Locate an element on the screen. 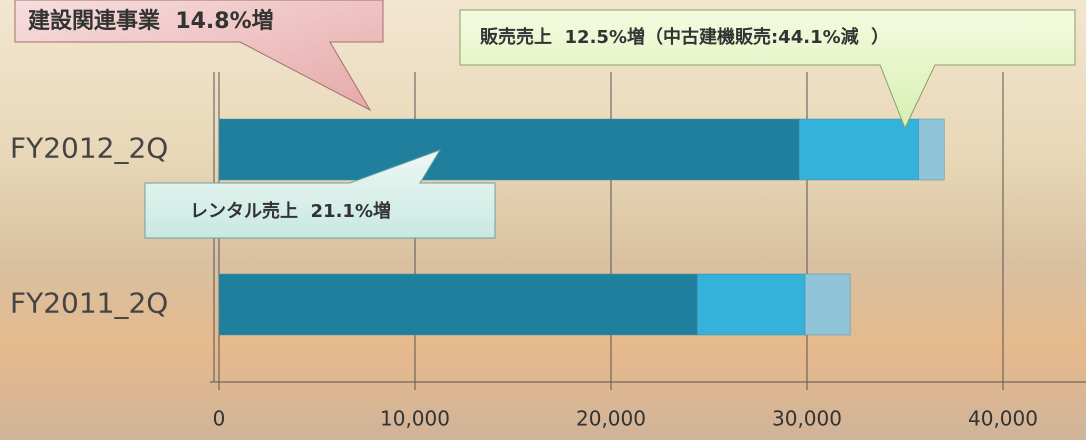 This screenshot has width=1086, height=440. y-tick-label: FY2012_2Q is located at coordinates (89, 148).